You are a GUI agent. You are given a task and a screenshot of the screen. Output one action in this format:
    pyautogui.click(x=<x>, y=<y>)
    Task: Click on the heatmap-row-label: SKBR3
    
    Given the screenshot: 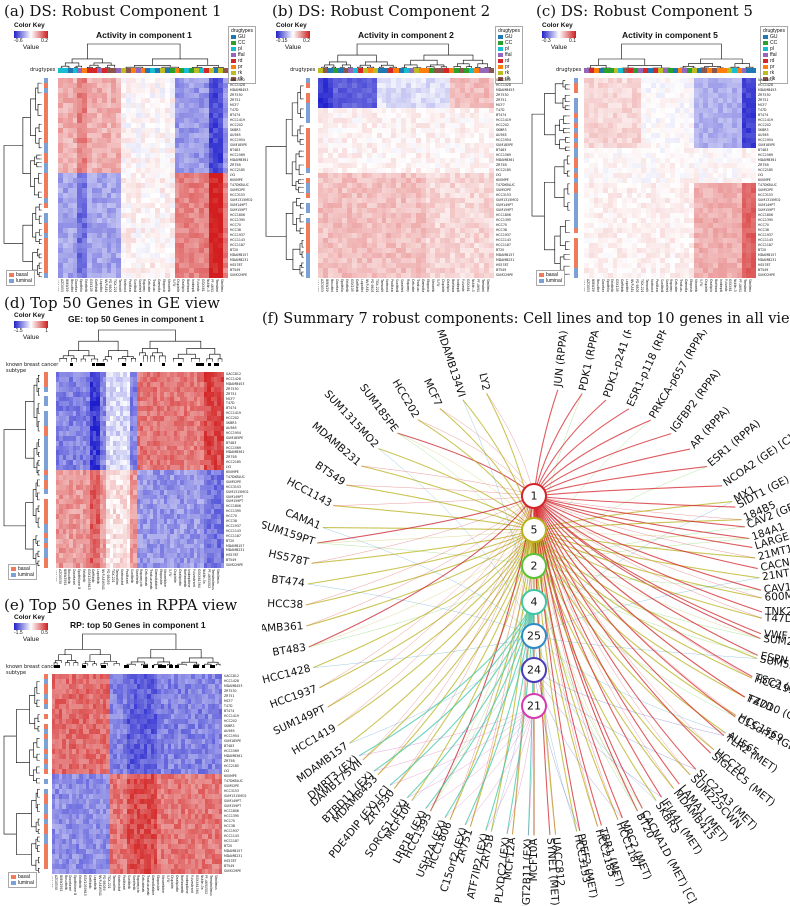 What is the action you would take?
    pyautogui.click(x=235, y=130)
    